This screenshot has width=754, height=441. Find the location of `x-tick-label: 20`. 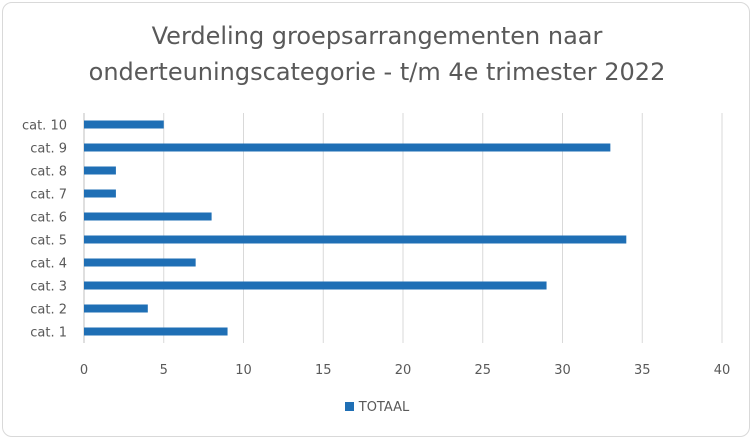

x-tick-label: 20 is located at coordinates (403, 370).